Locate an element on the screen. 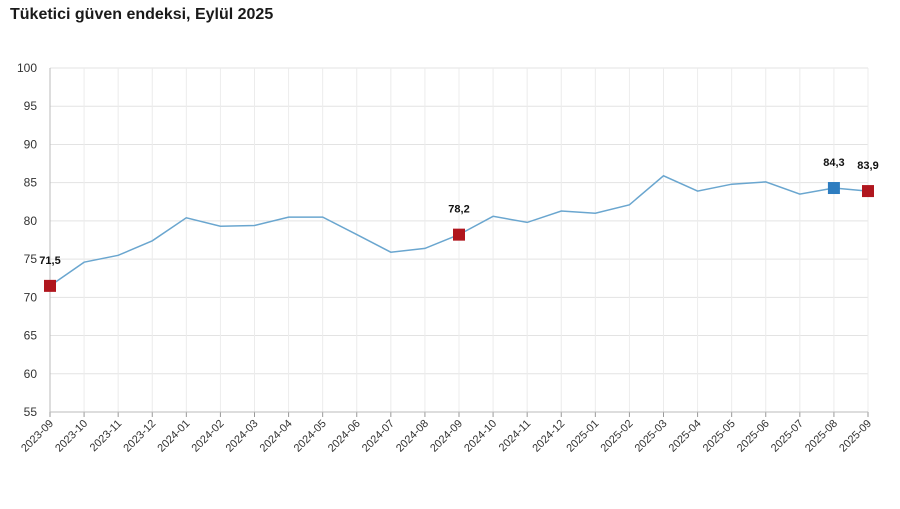 The image size is (900, 509). x-tick-label: 2025-01 is located at coordinates (582, 436).